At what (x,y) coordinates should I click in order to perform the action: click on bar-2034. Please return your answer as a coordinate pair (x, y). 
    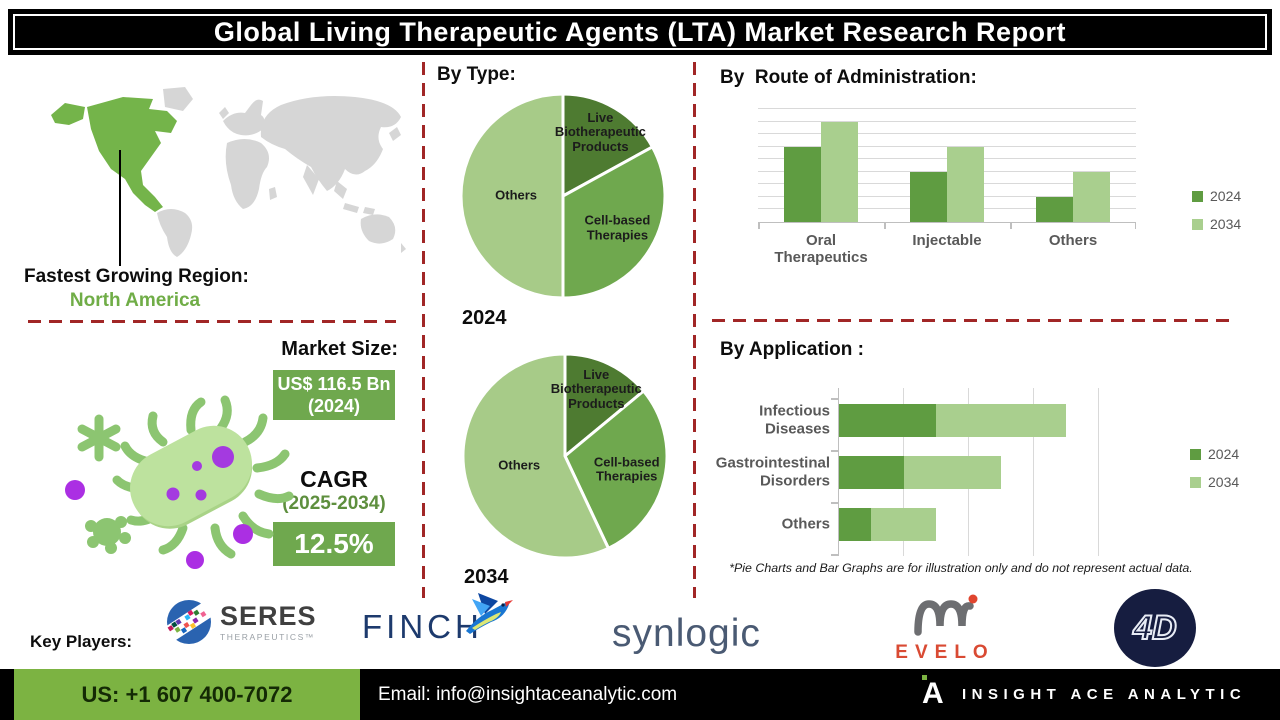
    Looking at the image, I should click on (839, 171).